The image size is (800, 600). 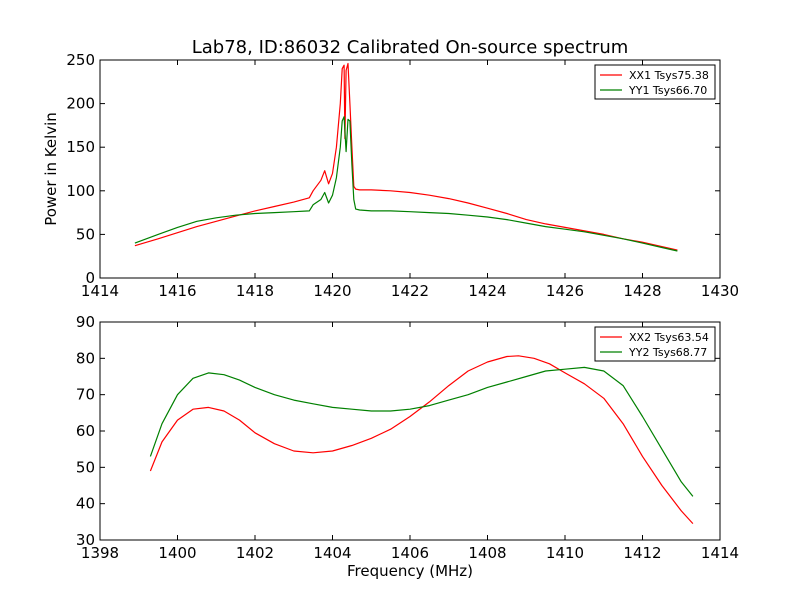 I want to click on x-tick-label: 1412, so click(x=642, y=553).